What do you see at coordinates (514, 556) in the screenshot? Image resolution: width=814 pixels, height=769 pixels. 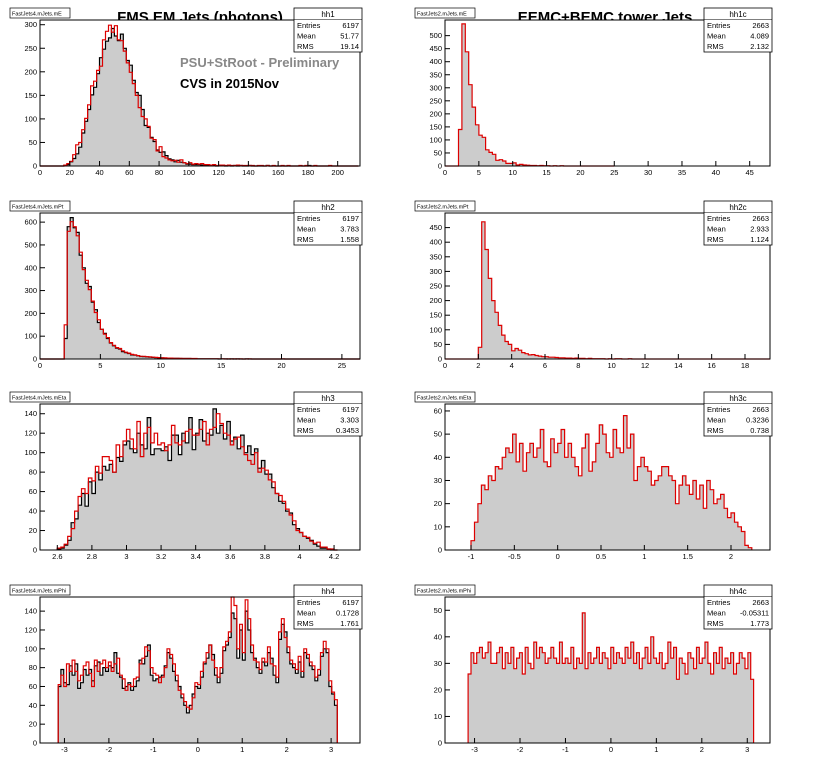 I see `x-tick-label: -0.5` at bounding box center [514, 556].